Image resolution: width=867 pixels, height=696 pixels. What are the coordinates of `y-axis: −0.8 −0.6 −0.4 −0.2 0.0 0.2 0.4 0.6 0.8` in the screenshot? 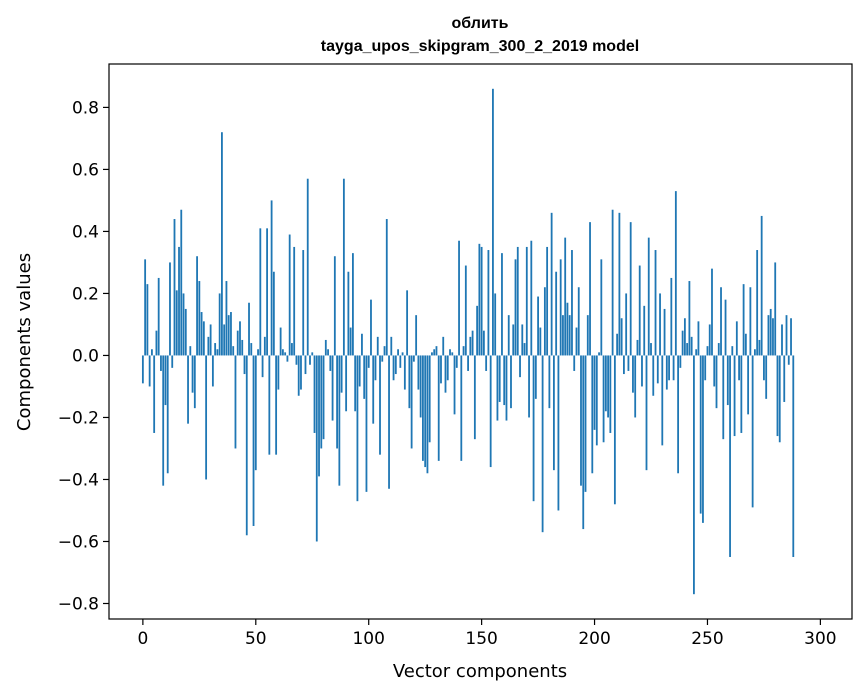 It's located at (83, 356).